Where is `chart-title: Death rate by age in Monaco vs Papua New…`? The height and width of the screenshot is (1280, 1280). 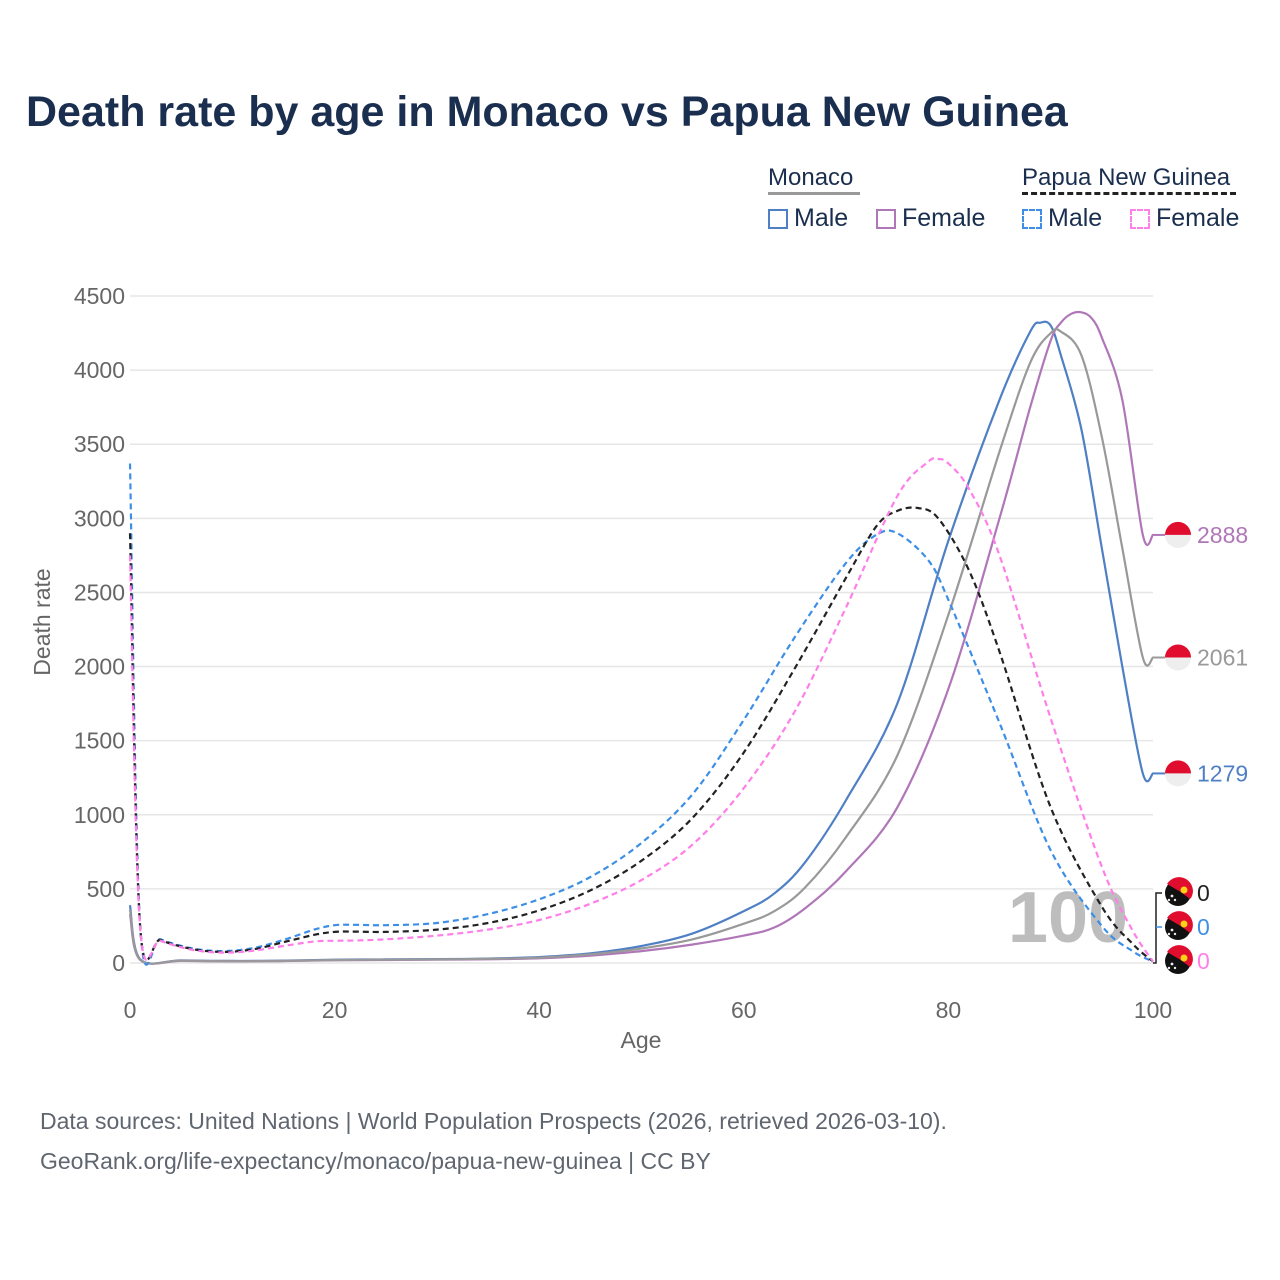
chart-title: Death rate by age in Monaco vs Papua New… is located at coordinates (547, 112).